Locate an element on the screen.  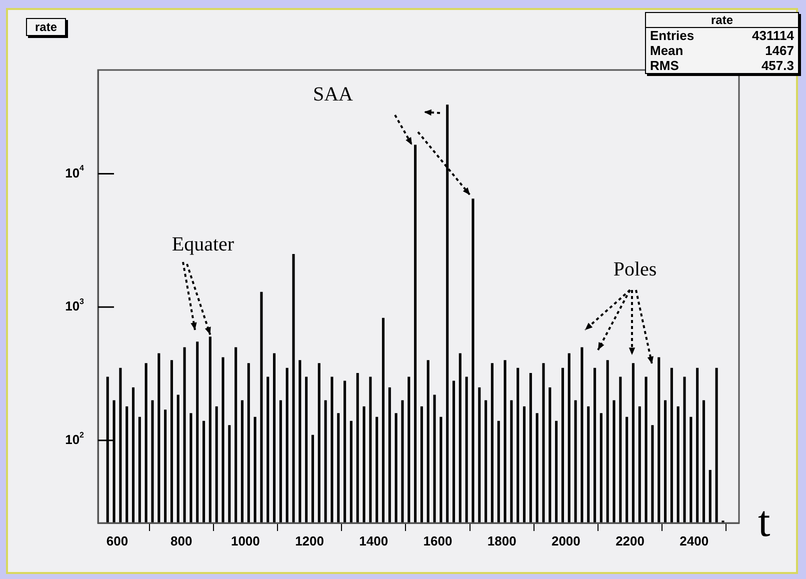
x-tick-label: 1600 is located at coordinates (437, 540).